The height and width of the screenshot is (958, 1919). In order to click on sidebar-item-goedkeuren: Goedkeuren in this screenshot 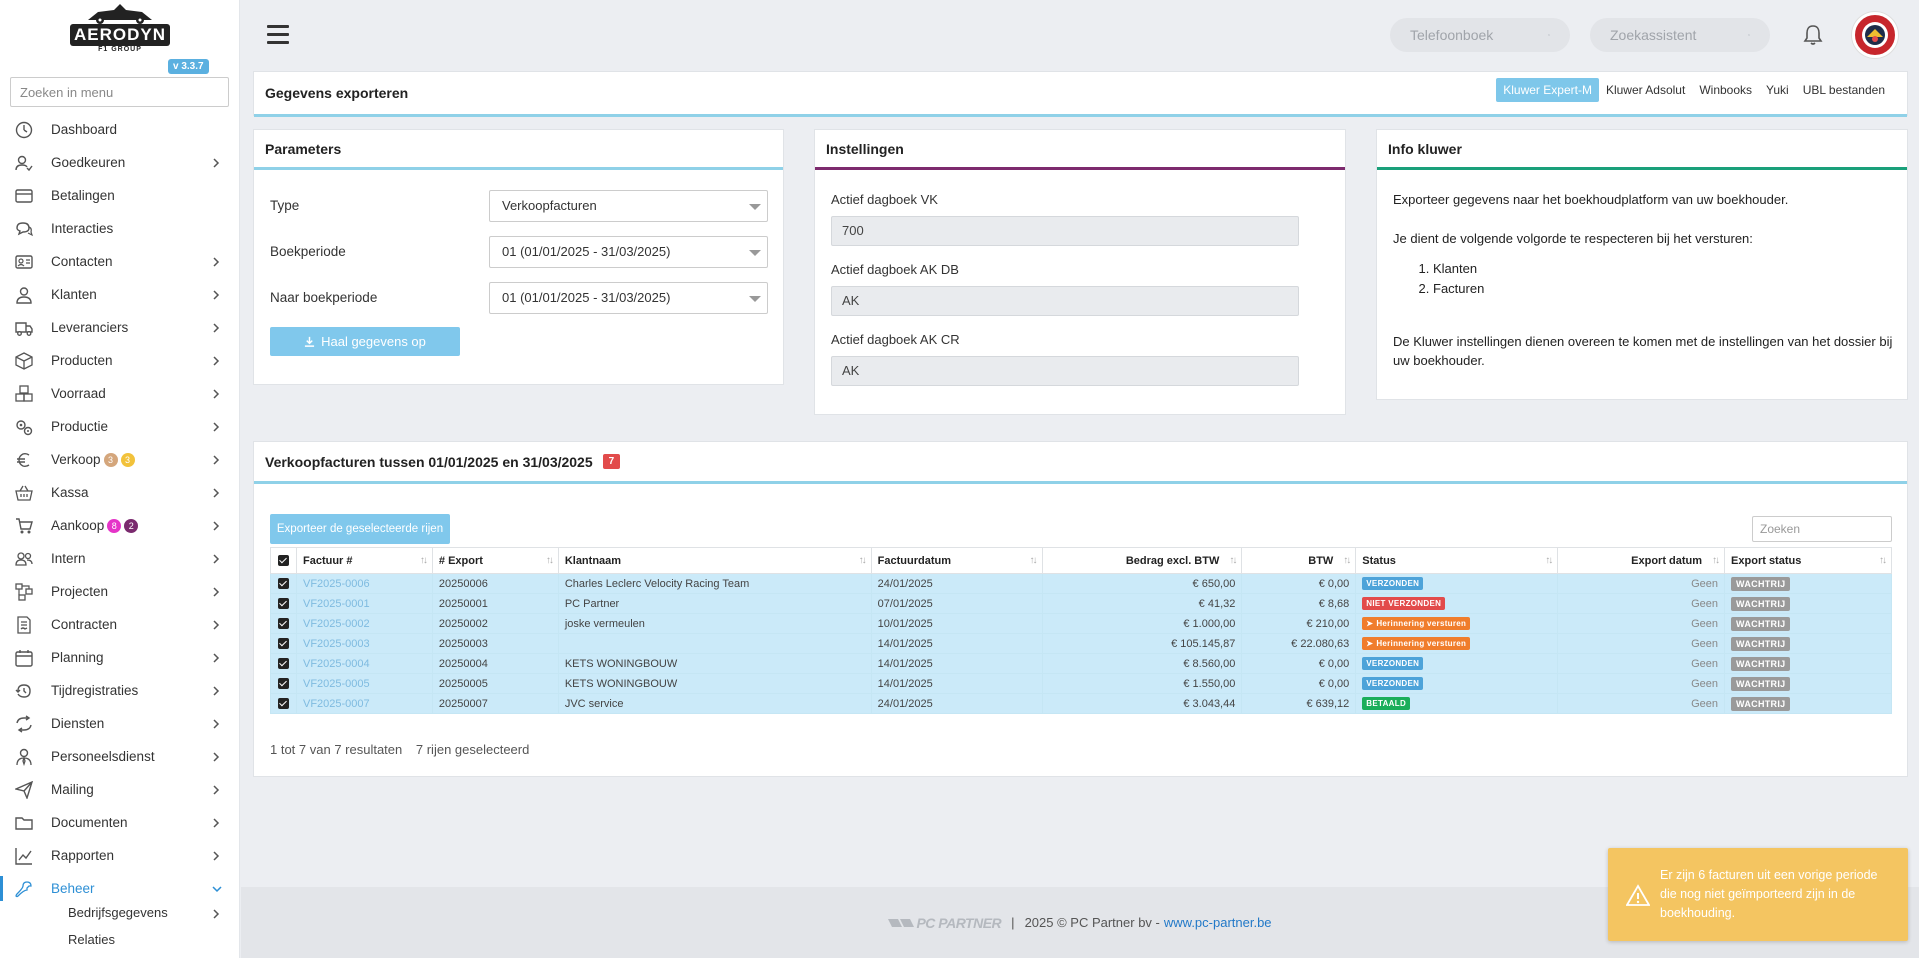, I will do `click(119, 162)`.